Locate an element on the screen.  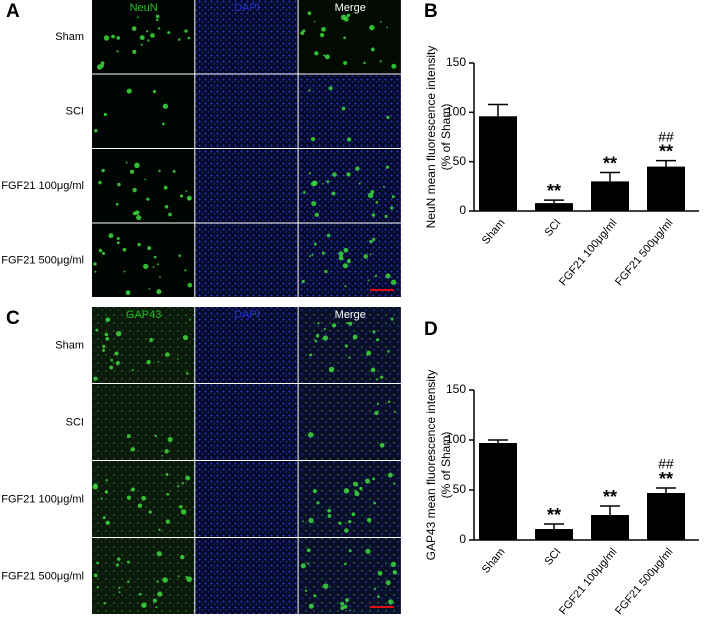
y-axis-label: (% of Sham) is located at coordinates (446, 137).